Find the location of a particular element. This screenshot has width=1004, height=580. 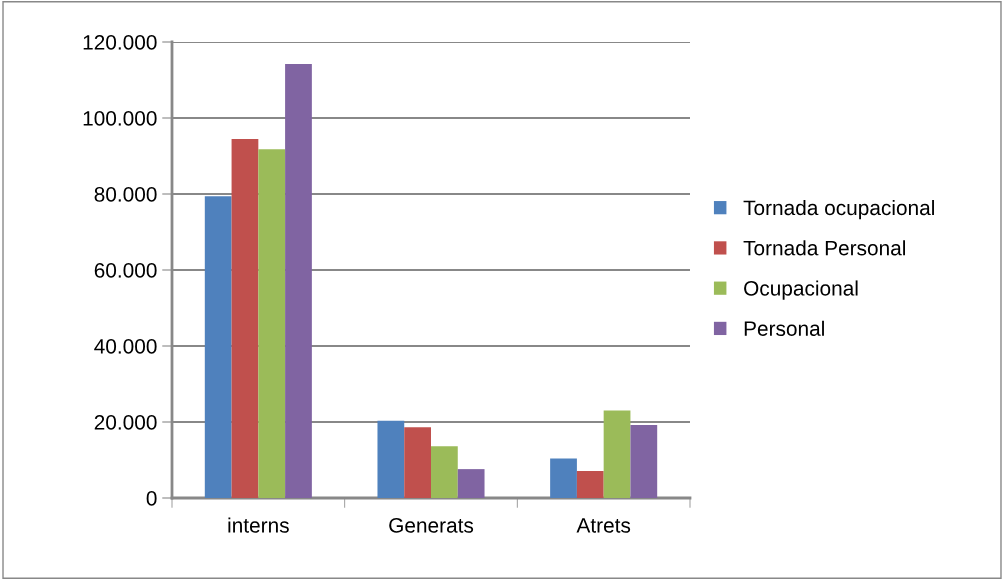

y-tick-label: 0 is located at coordinates (151, 498).